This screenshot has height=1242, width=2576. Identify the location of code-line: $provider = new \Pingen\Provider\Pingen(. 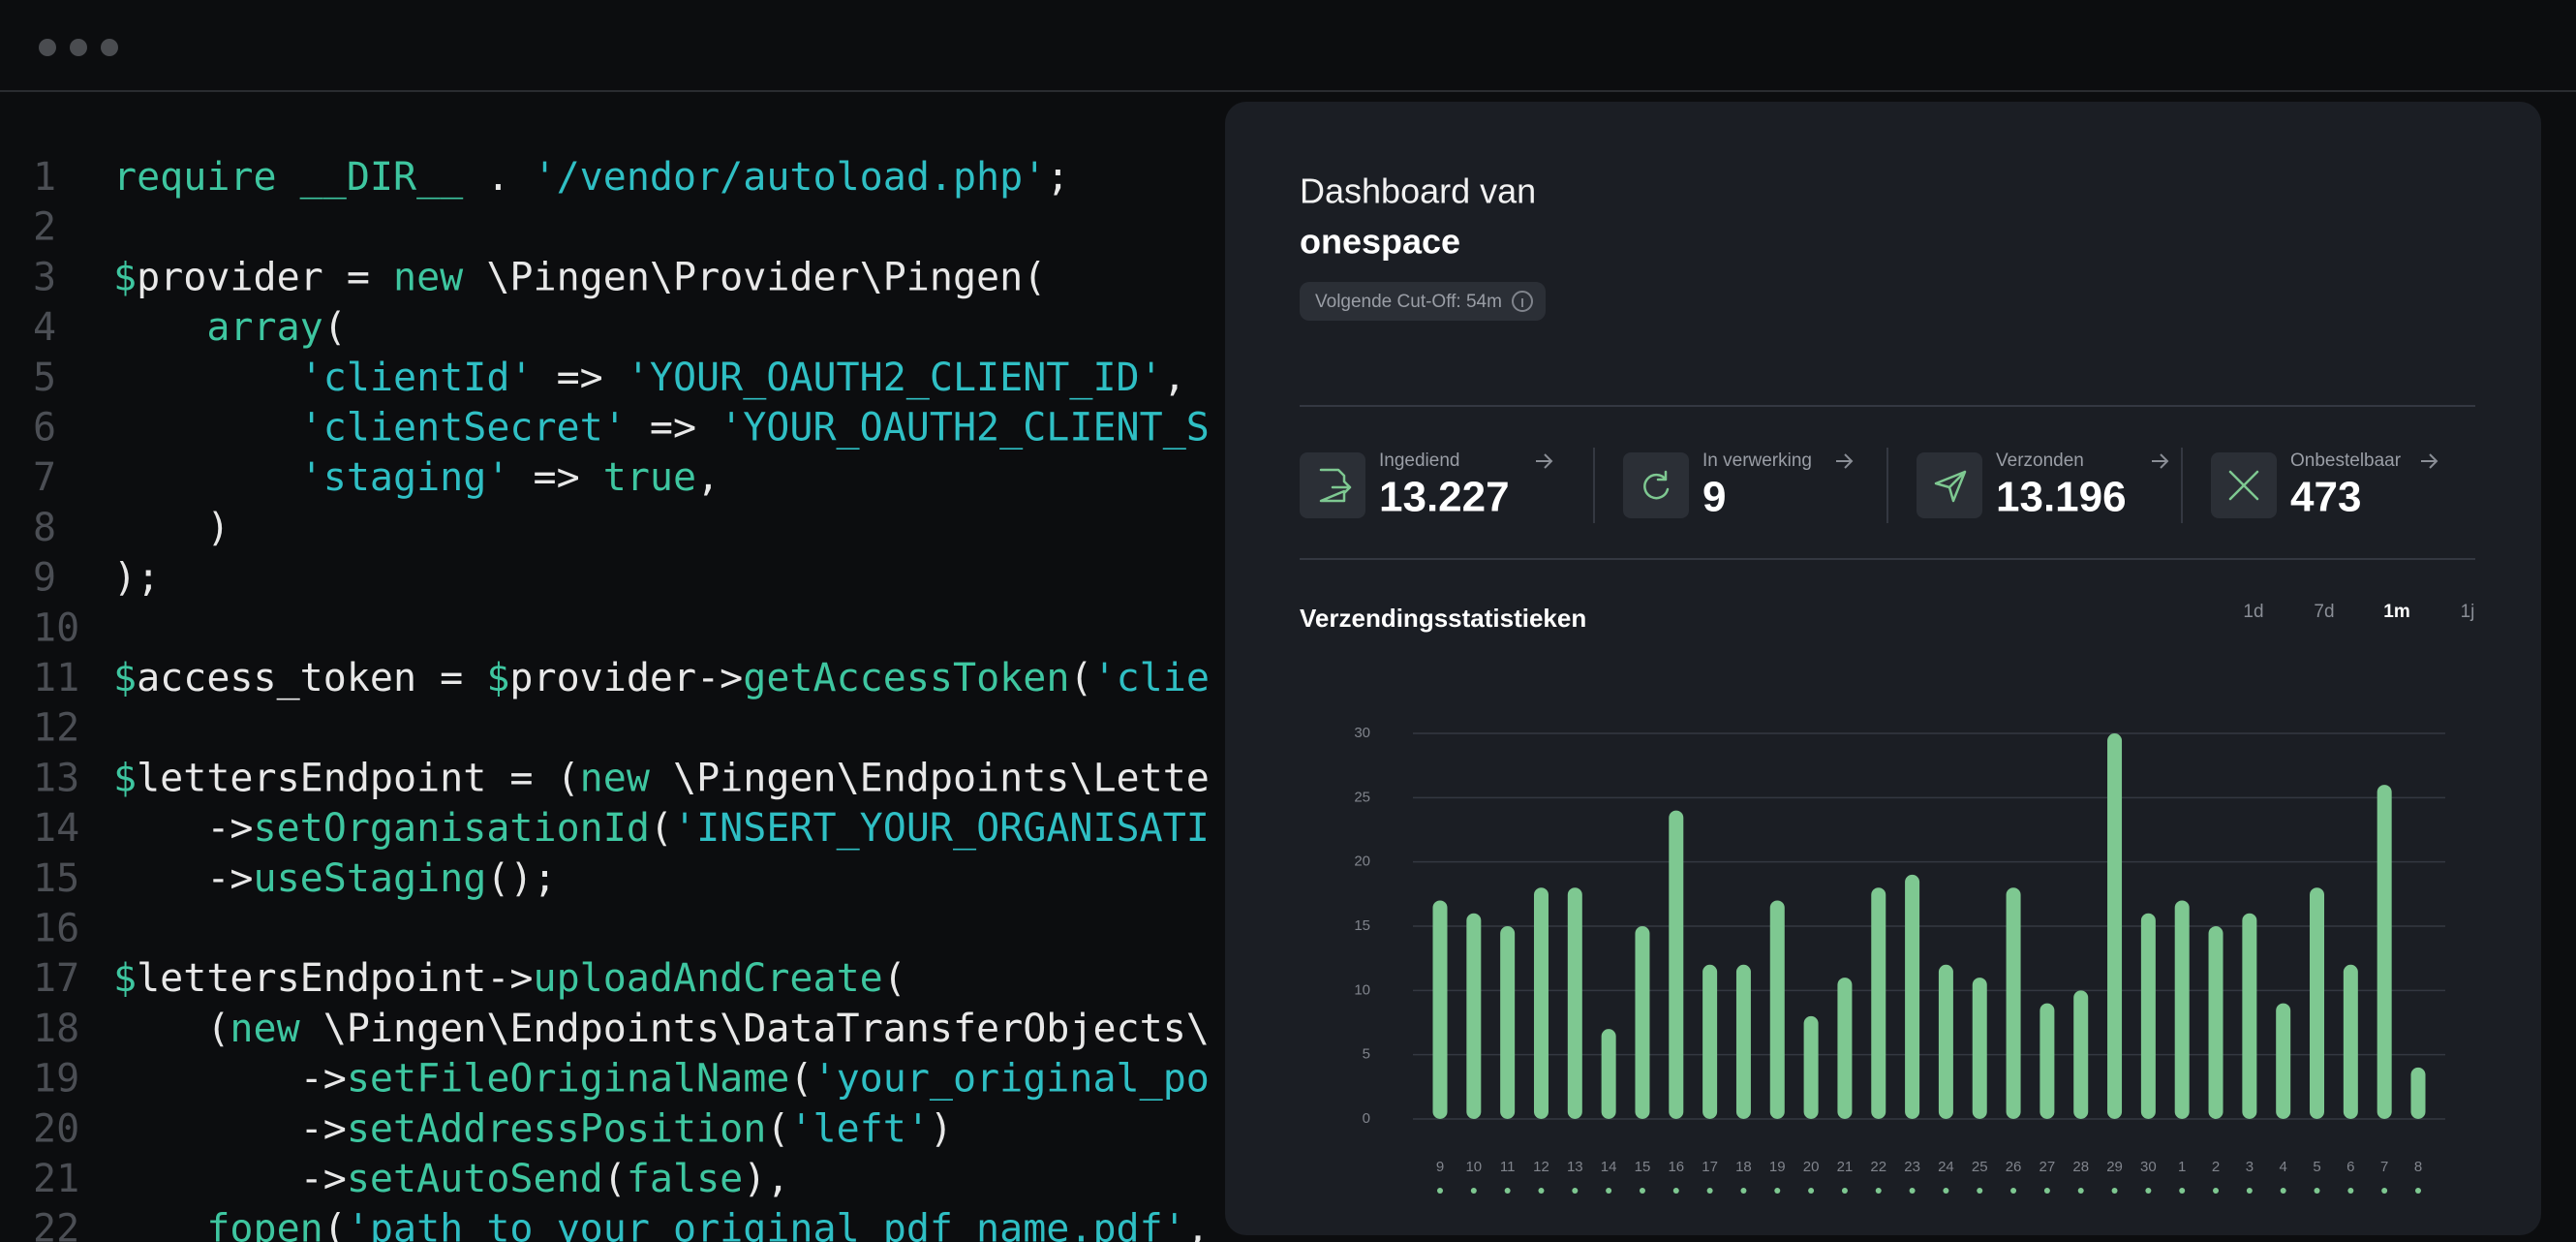
(579, 277).